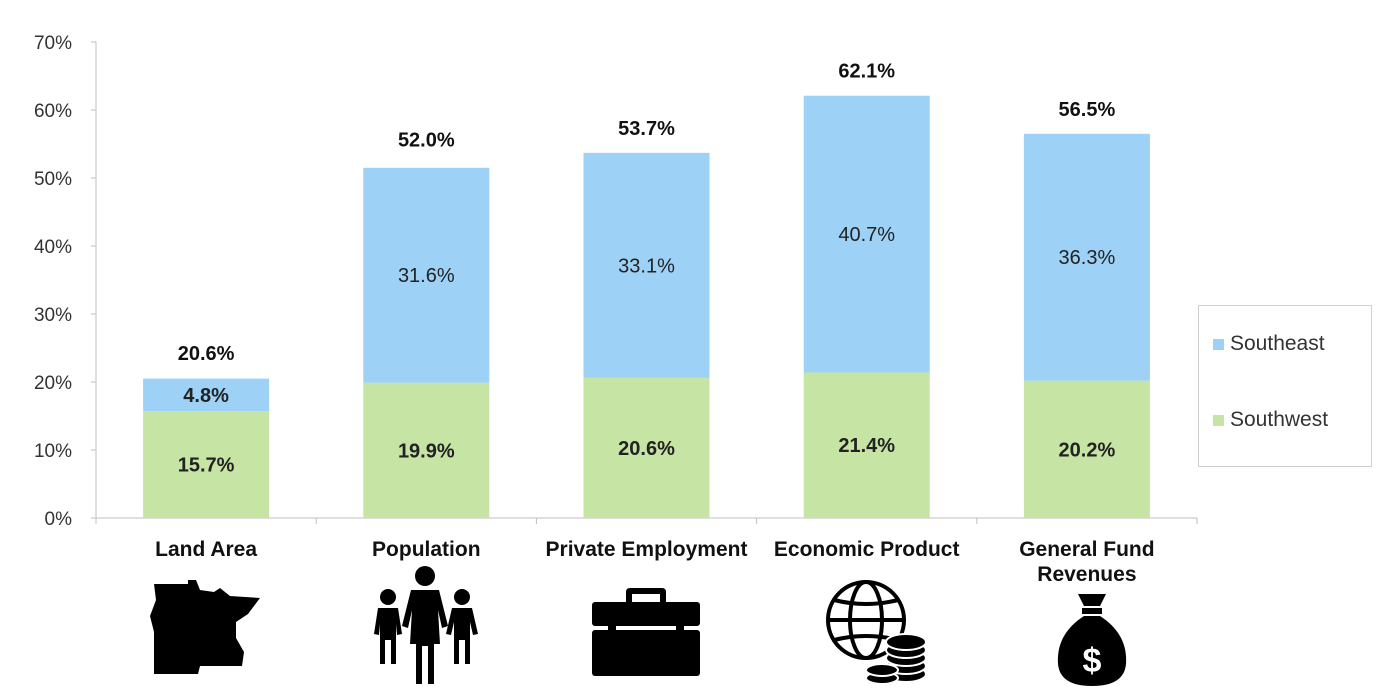  I want to click on data-label-southeast: 40.7%, so click(866, 235).